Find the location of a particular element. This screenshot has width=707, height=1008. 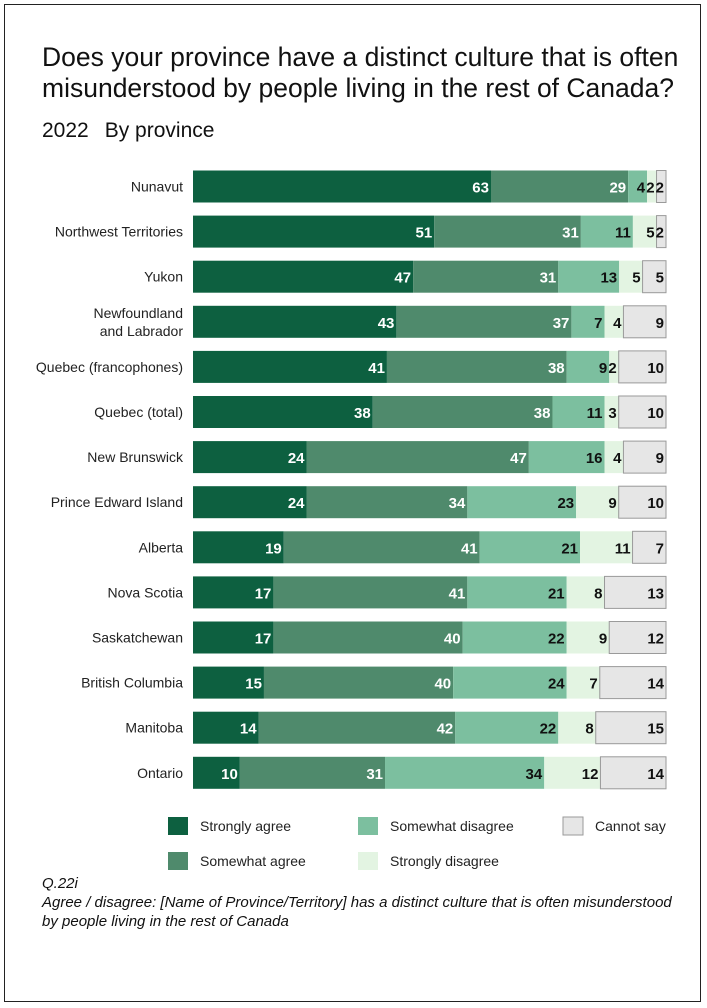

bar-somewhat-disagree-ontario is located at coordinates (465, 772).